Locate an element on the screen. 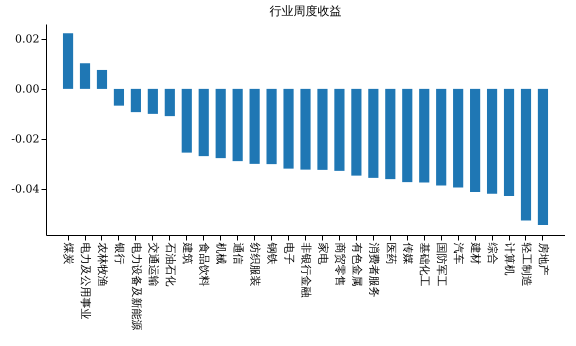 This screenshot has height=346, width=576. x-tick-label: 计算机 is located at coordinates (509, 259).